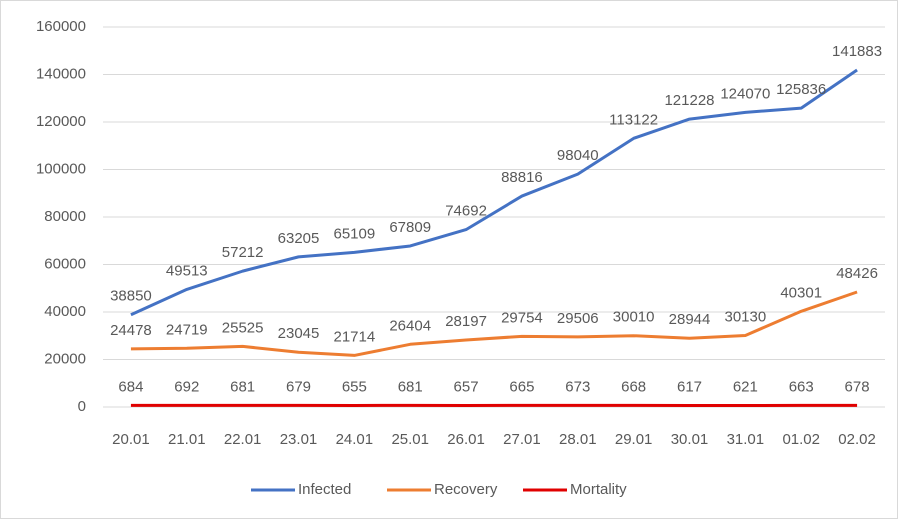 This screenshot has width=898, height=519. Describe the element at coordinates (689, 387) in the screenshot. I see `data-label: 617` at that location.